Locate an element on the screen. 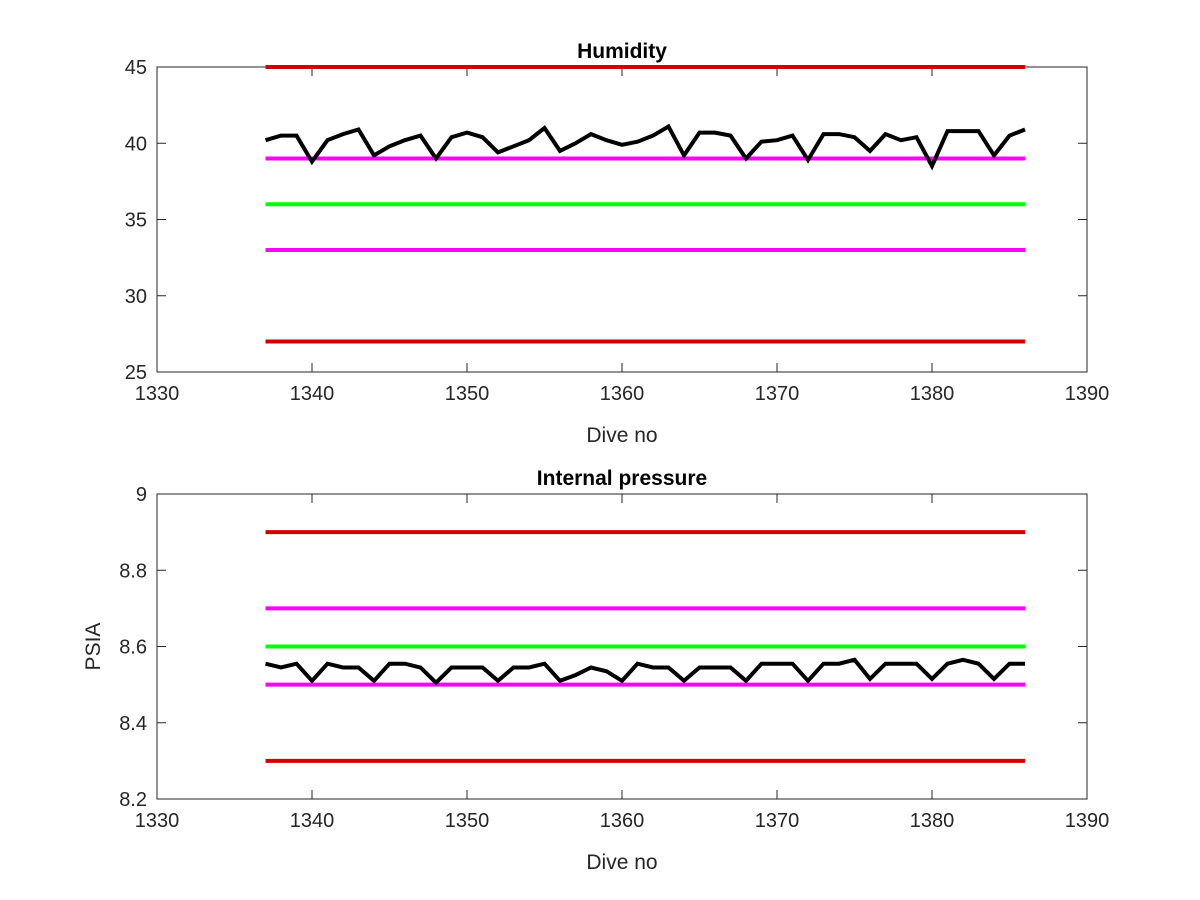  y-tick-label: 9 is located at coordinates (141, 495).